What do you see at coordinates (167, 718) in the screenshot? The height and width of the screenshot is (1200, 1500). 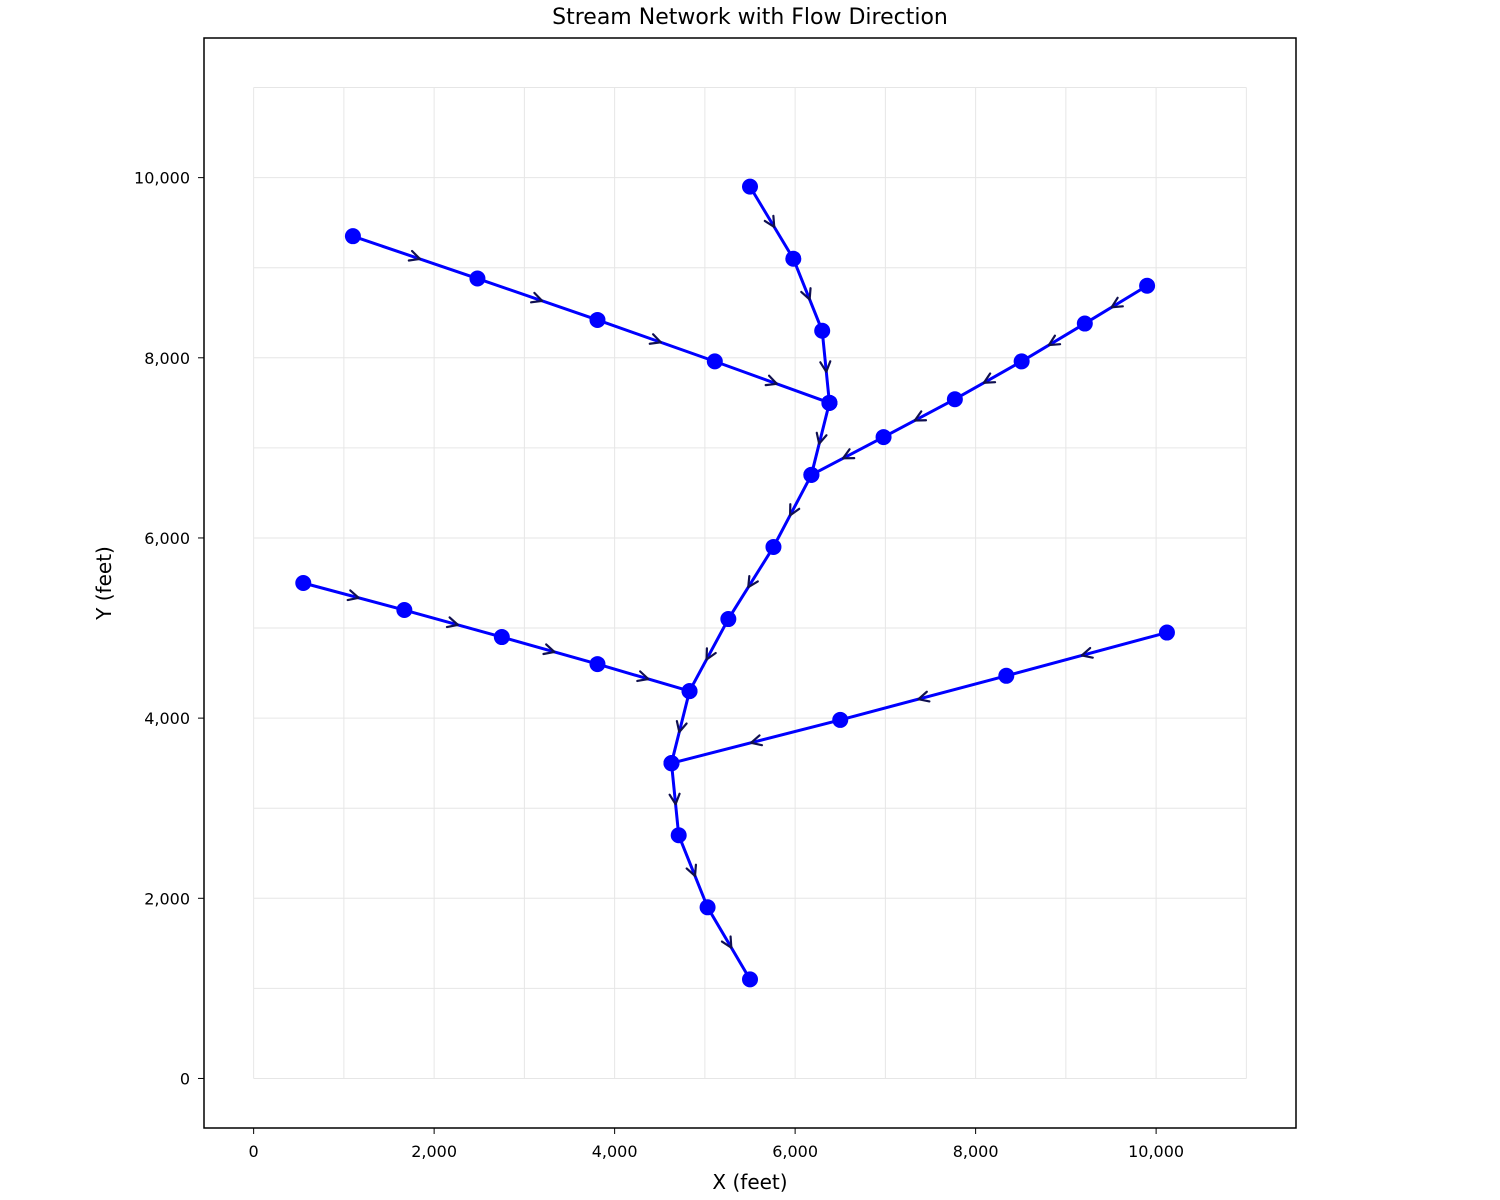 I see `y-tick-label: 4,000` at bounding box center [167, 718].